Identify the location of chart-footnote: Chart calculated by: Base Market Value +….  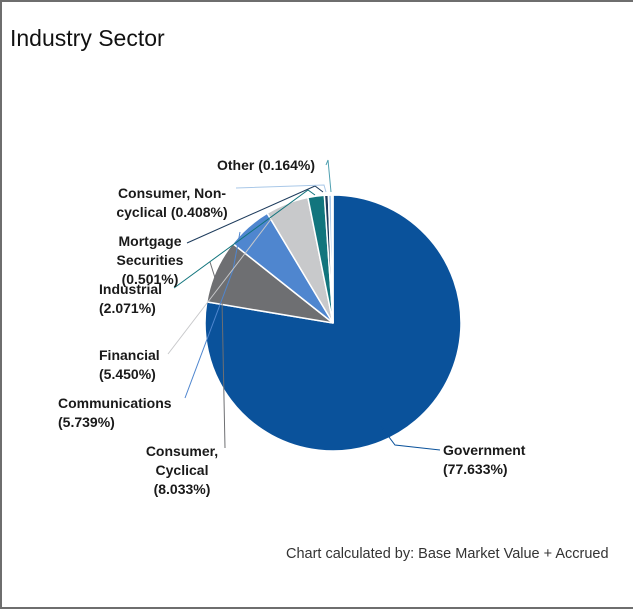
(447, 554).